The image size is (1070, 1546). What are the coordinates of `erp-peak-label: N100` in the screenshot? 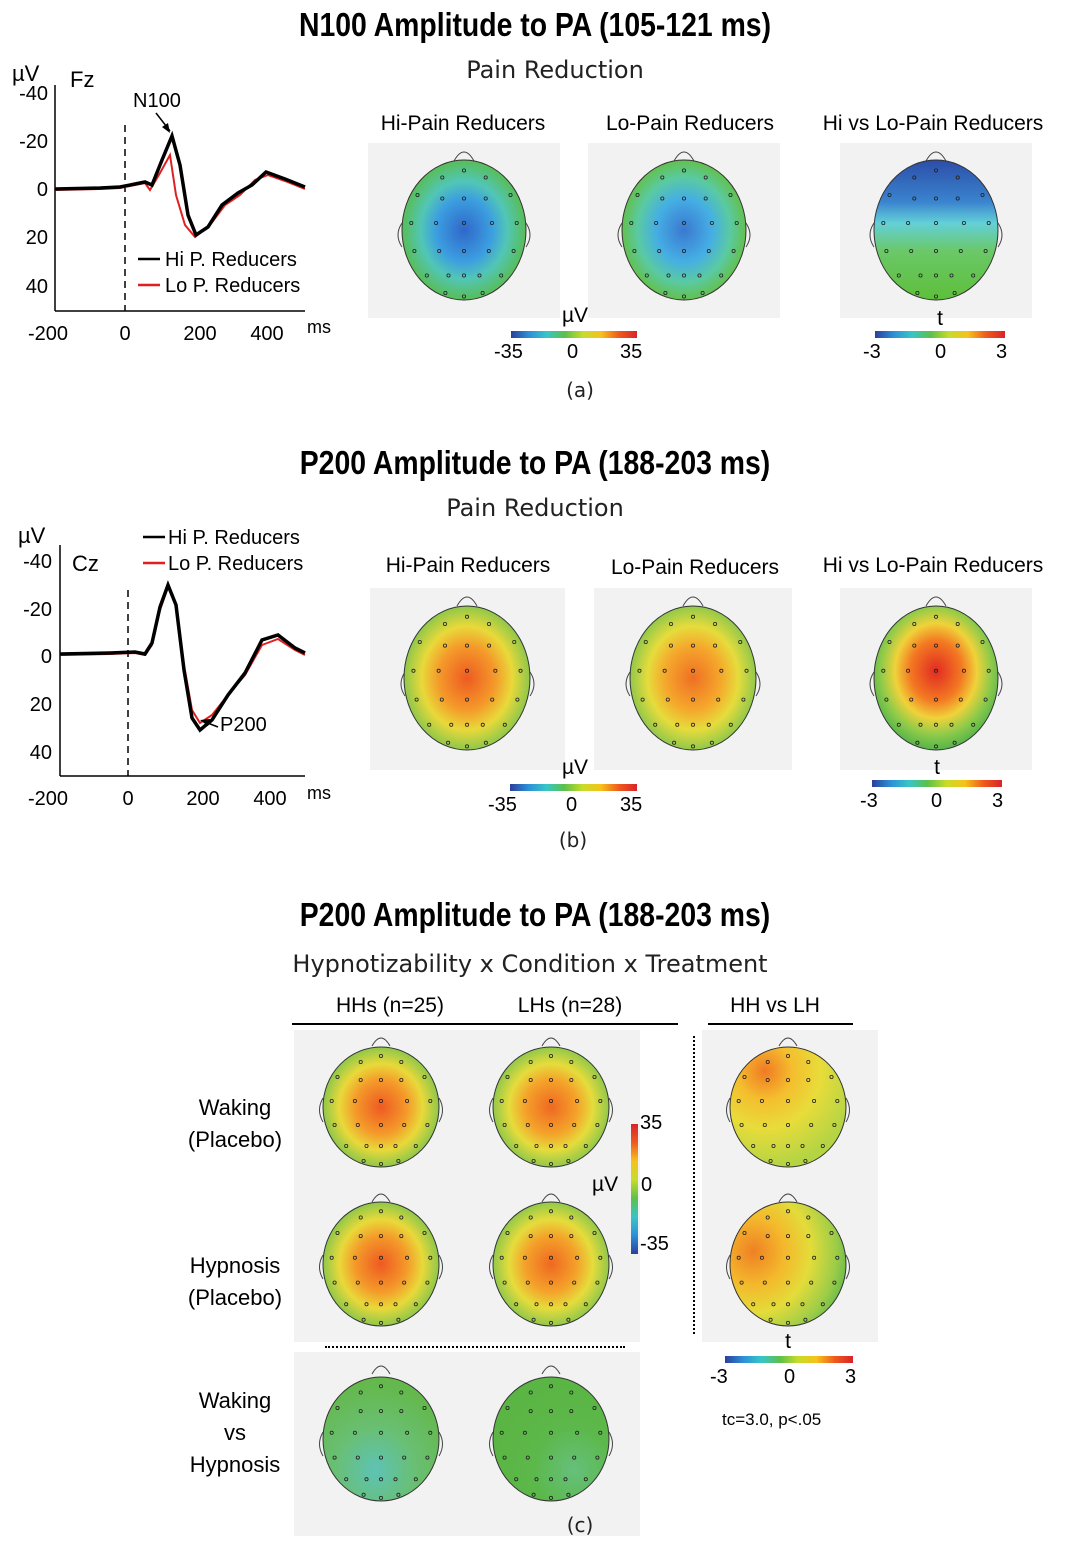 It's located at (157, 101).